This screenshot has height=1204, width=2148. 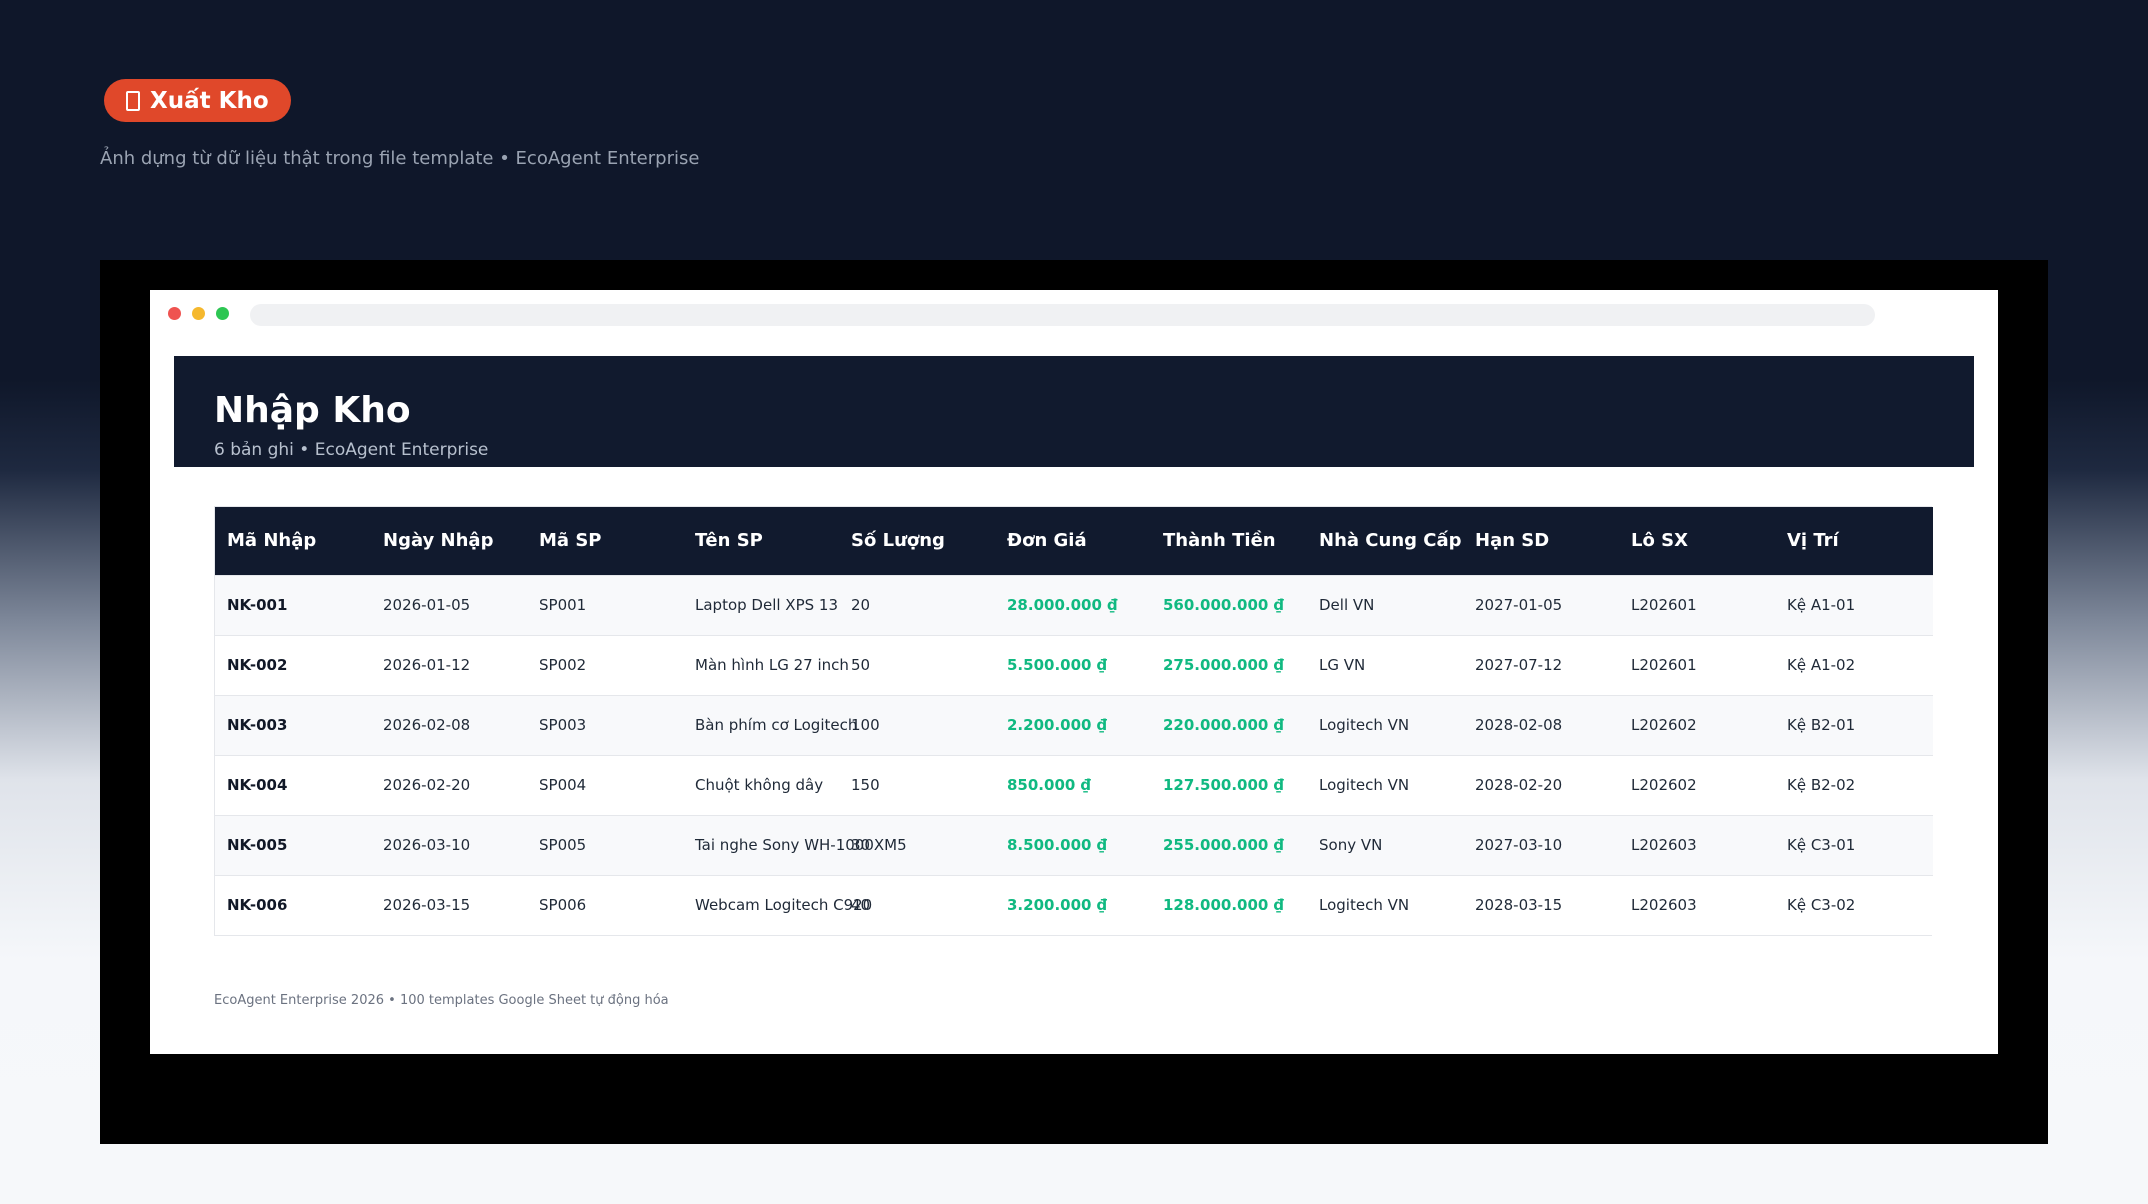 I want to click on cell-so-luong: 150, so click(x=865, y=785).